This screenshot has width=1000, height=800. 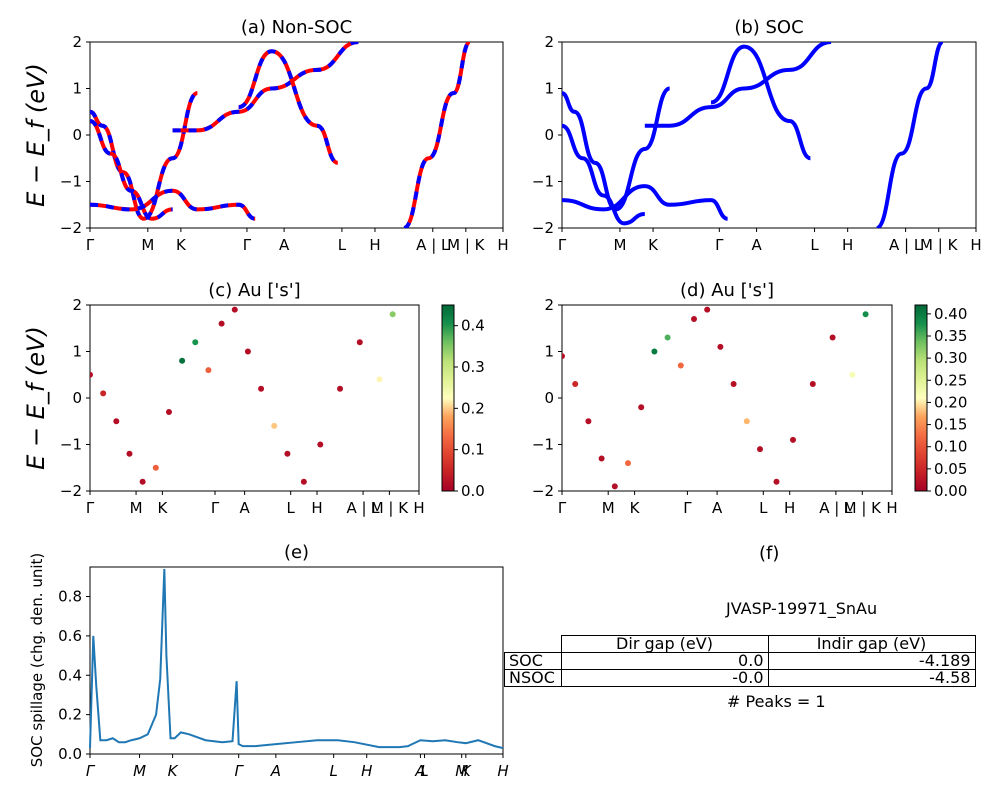 I want to click on spillage-line, so click(x=296, y=659).